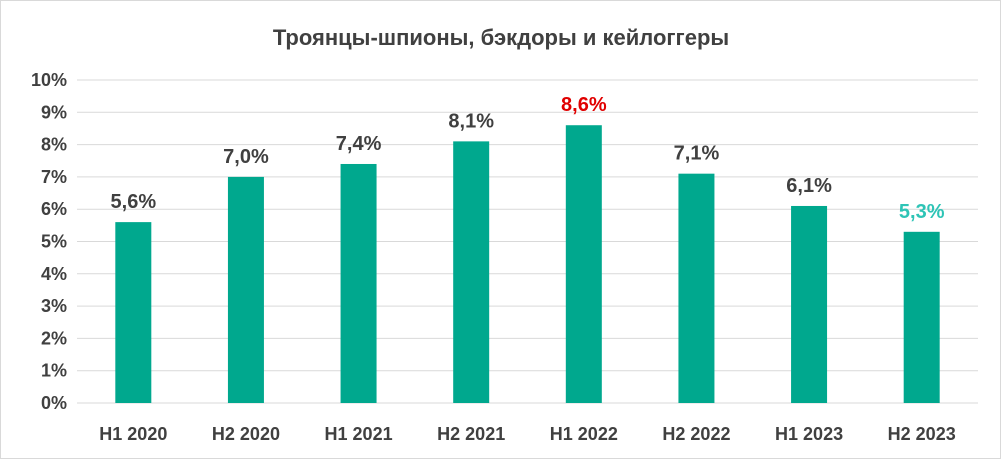  Describe the element at coordinates (359, 434) in the screenshot. I see `x-tick-label: H1 2021` at that location.